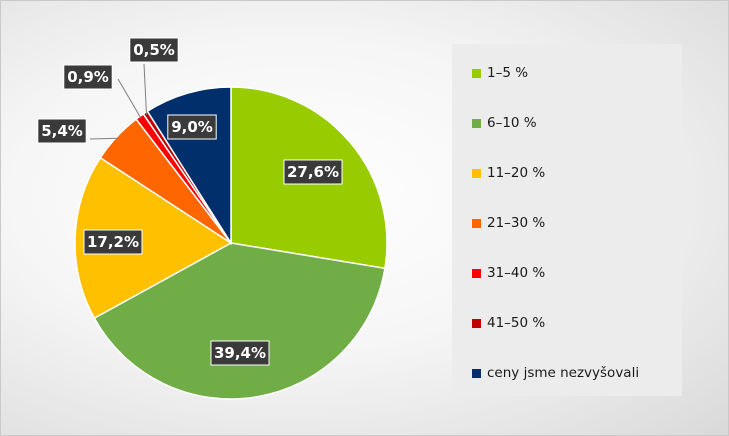 The height and width of the screenshot is (436, 729). Describe the element at coordinates (508, 73) in the screenshot. I see `legend-label: 1–5 %` at that location.